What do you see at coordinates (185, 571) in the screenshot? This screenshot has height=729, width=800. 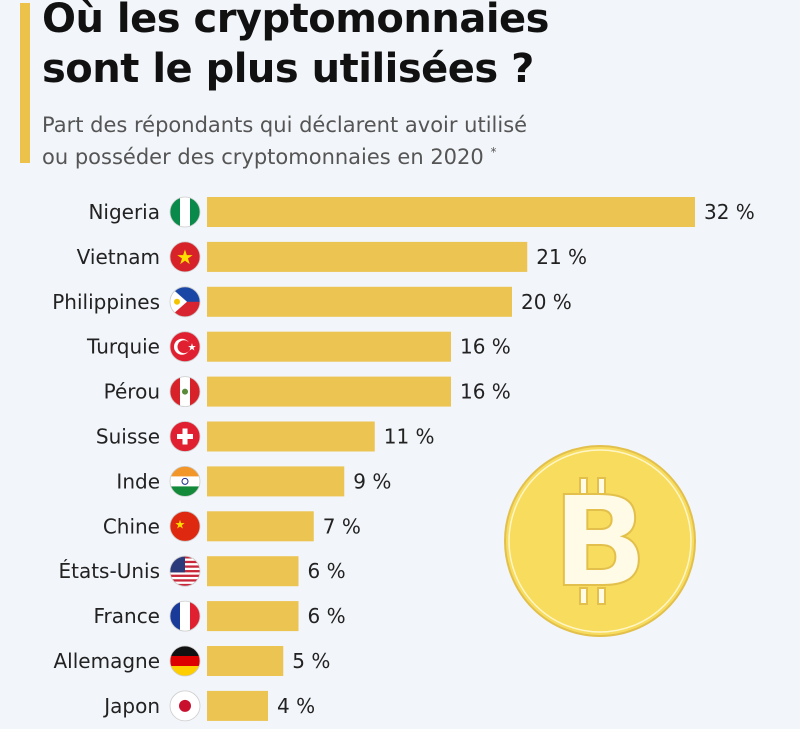 I see `usa-flag-icon` at bounding box center [185, 571].